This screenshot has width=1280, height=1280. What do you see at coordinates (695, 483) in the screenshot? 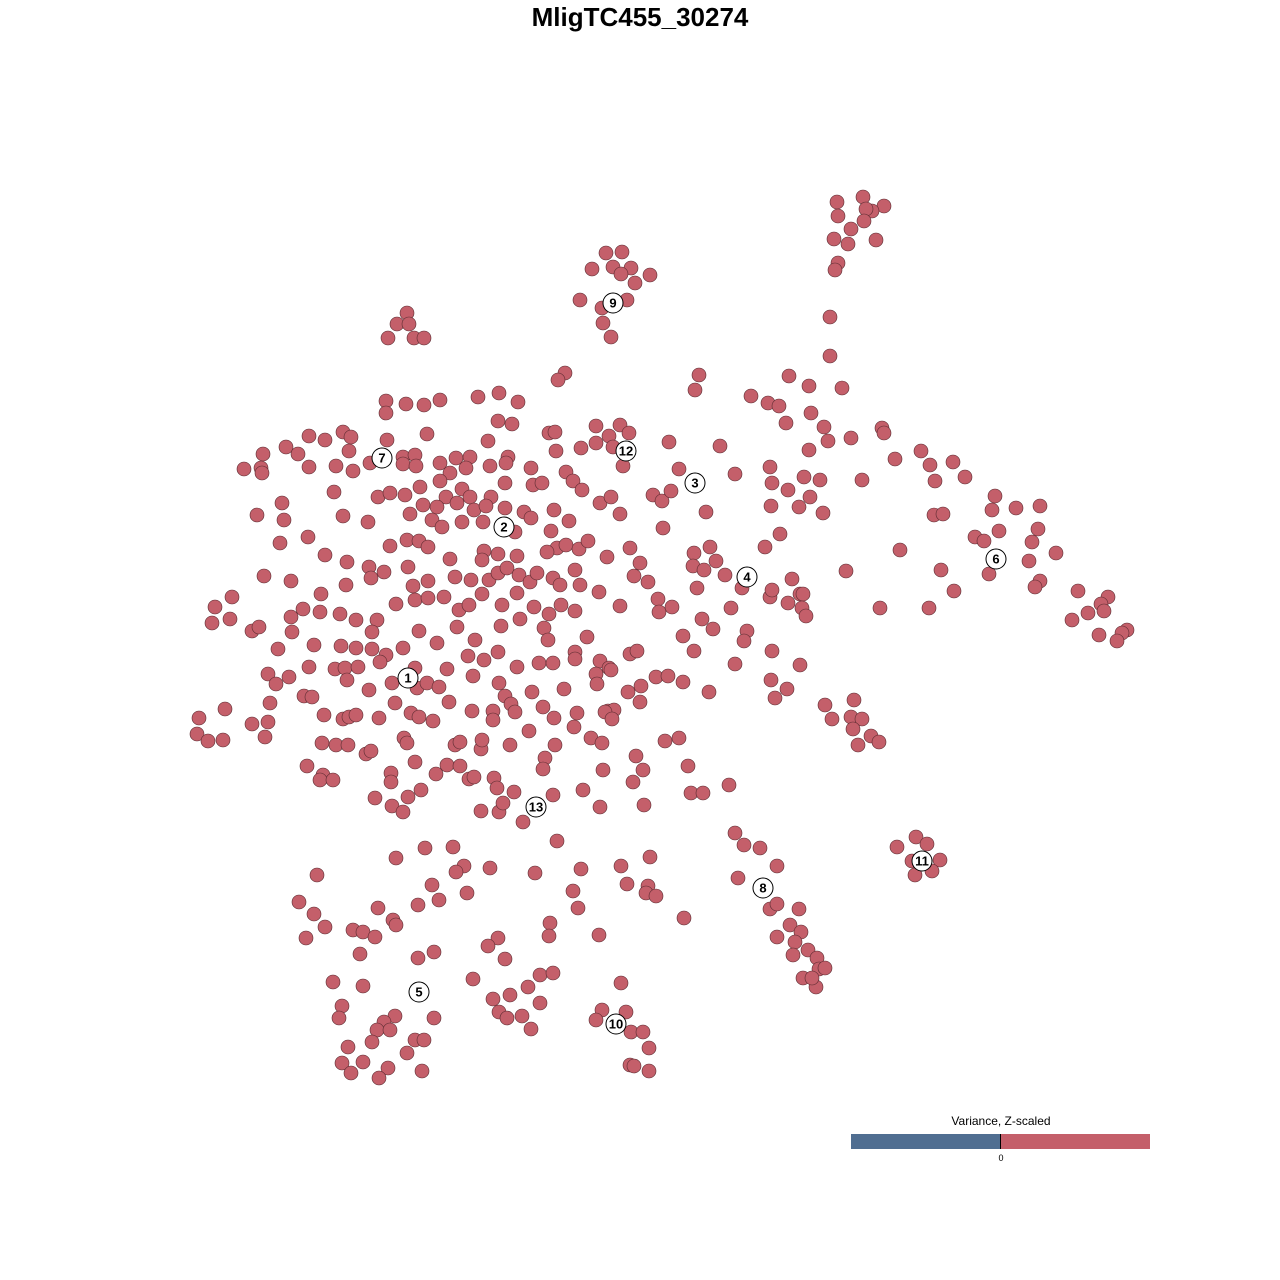
I see `cluster-label: 3` at bounding box center [695, 483].